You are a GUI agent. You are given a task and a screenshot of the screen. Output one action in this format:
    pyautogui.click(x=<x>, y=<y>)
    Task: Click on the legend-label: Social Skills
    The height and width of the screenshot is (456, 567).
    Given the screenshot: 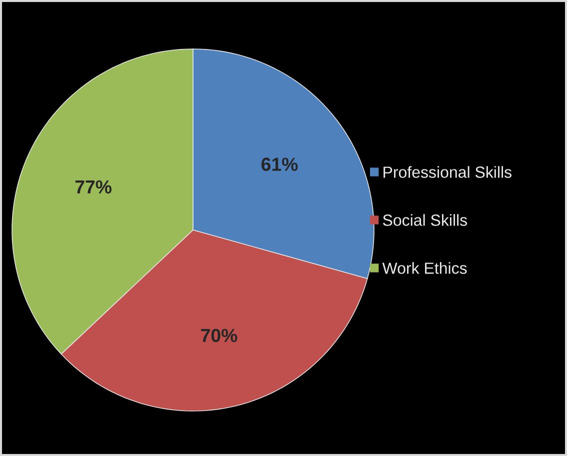 What is the action you would take?
    pyautogui.click(x=425, y=220)
    